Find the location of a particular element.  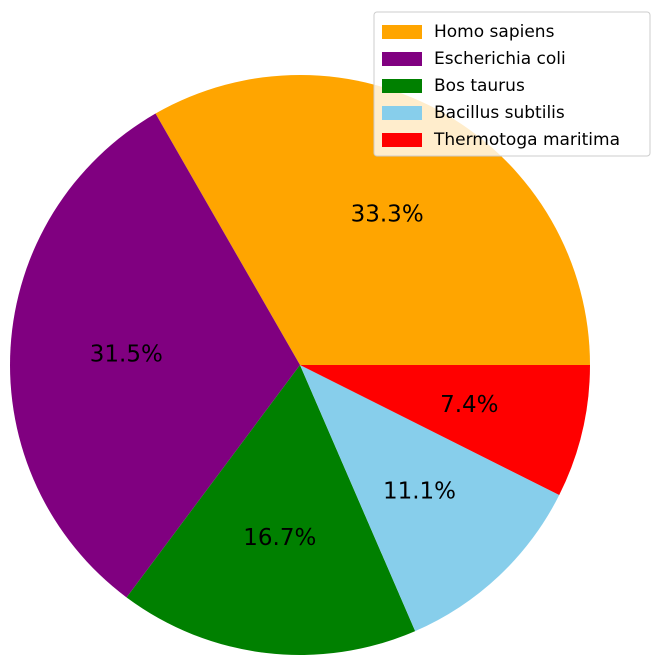

legend-box is located at coordinates (512, 84).